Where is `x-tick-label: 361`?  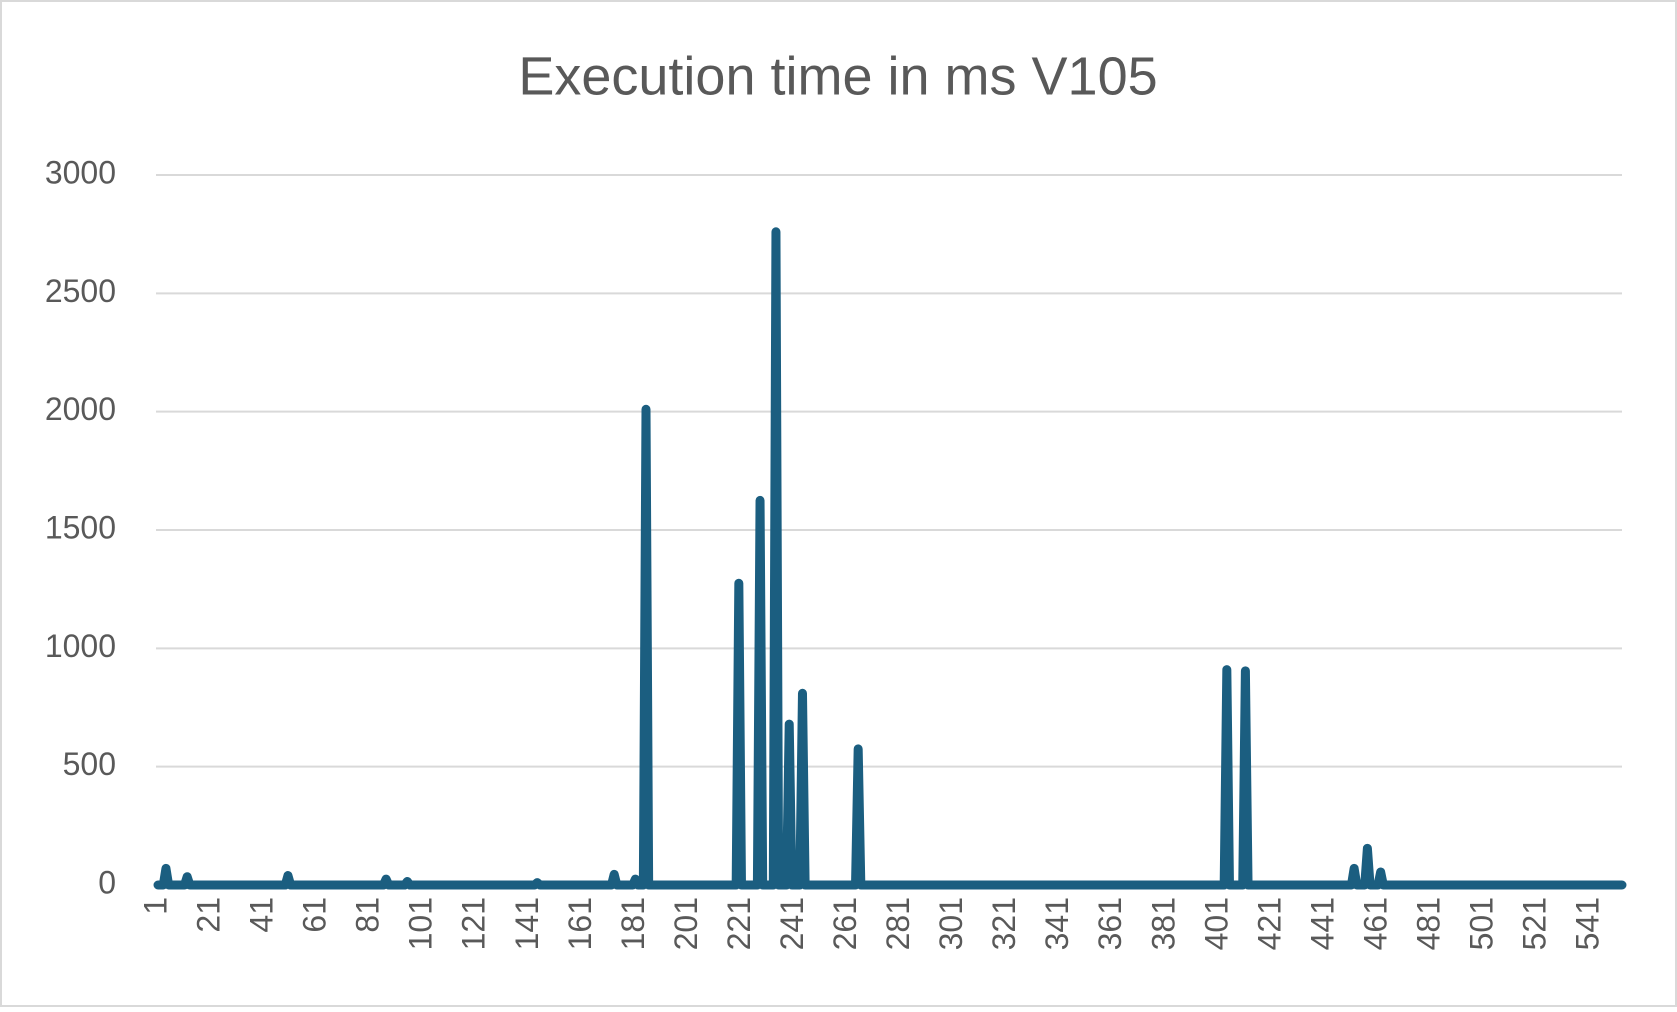 x-tick-label: 361 is located at coordinates (1110, 923).